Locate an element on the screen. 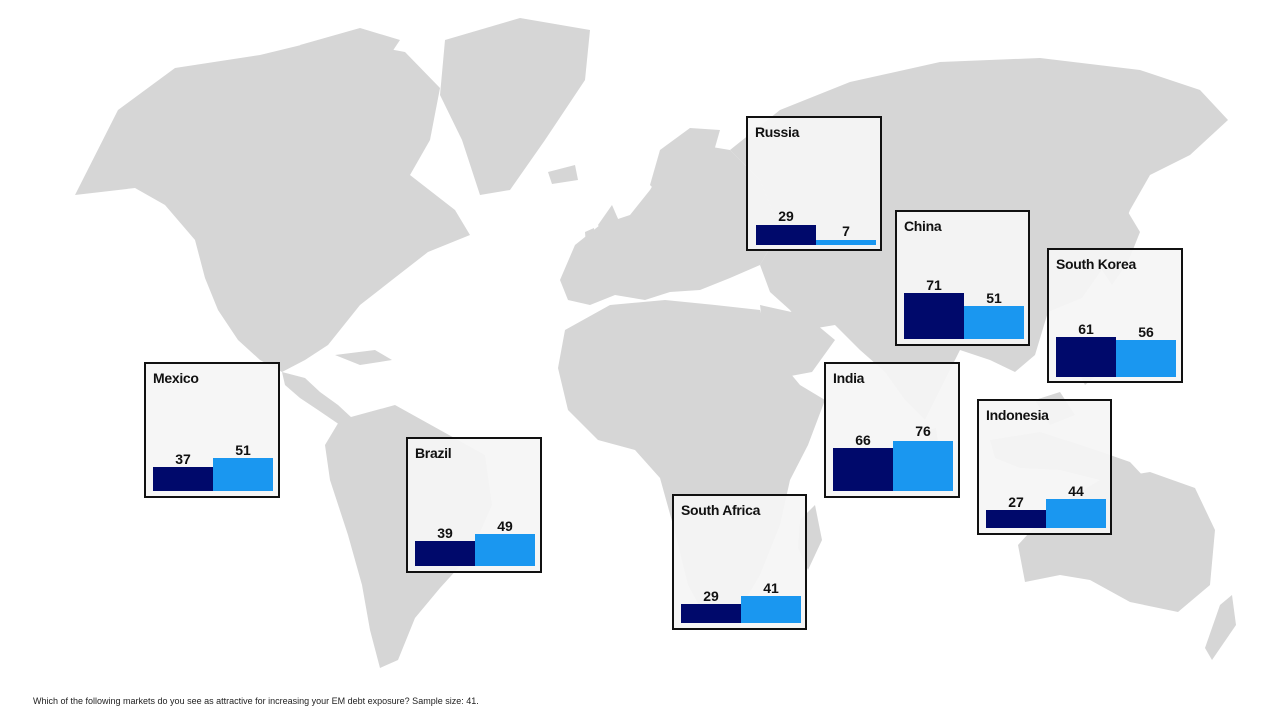 Image resolution: width=1280 pixels, height=722 pixels. value-label-series-1: 71 is located at coordinates (934, 285).